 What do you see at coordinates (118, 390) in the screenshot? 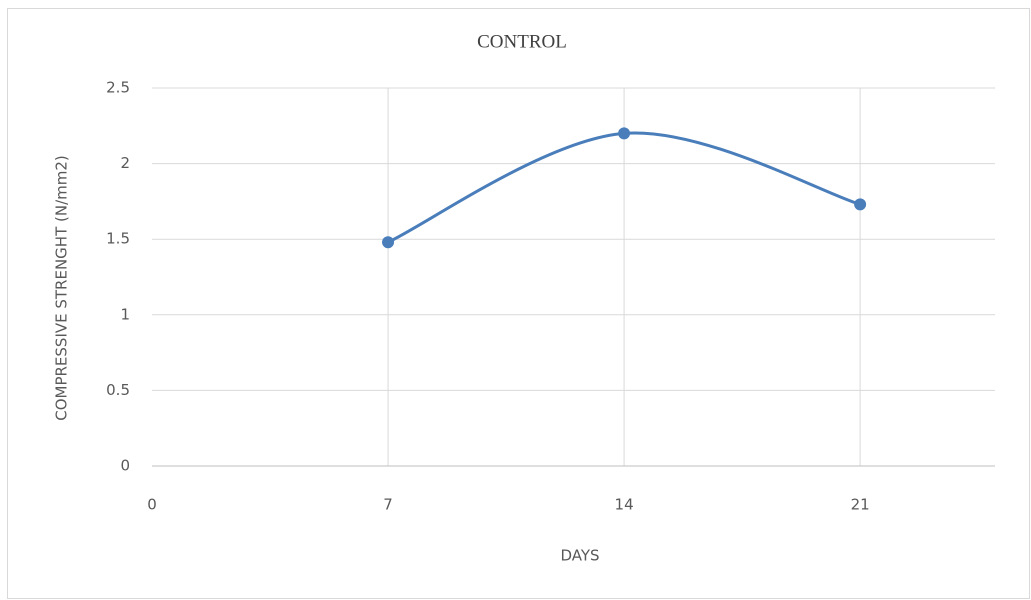
I see `y-tick-label: 0.5` at bounding box center [118, 390].